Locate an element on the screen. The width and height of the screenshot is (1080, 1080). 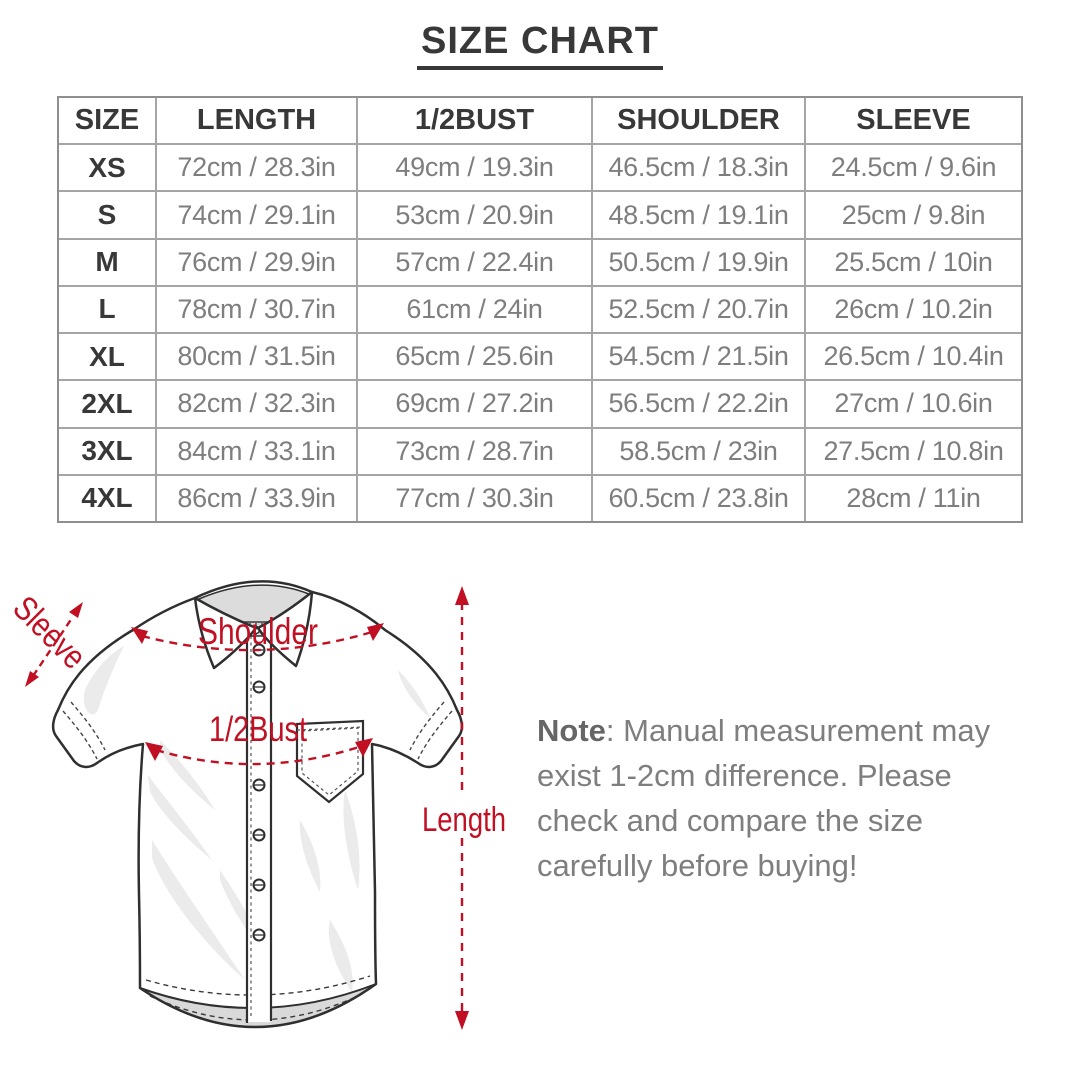
size-cell: 2XL is located at coordinates (107, 403).